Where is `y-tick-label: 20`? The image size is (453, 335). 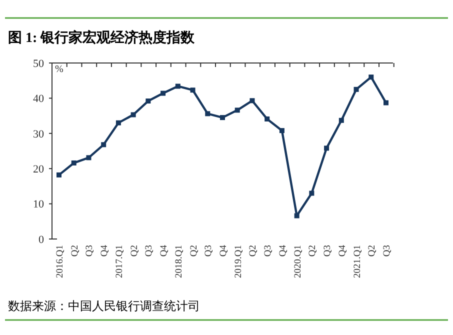 y-tick-label: 20 is located at coordinates (38, 169).